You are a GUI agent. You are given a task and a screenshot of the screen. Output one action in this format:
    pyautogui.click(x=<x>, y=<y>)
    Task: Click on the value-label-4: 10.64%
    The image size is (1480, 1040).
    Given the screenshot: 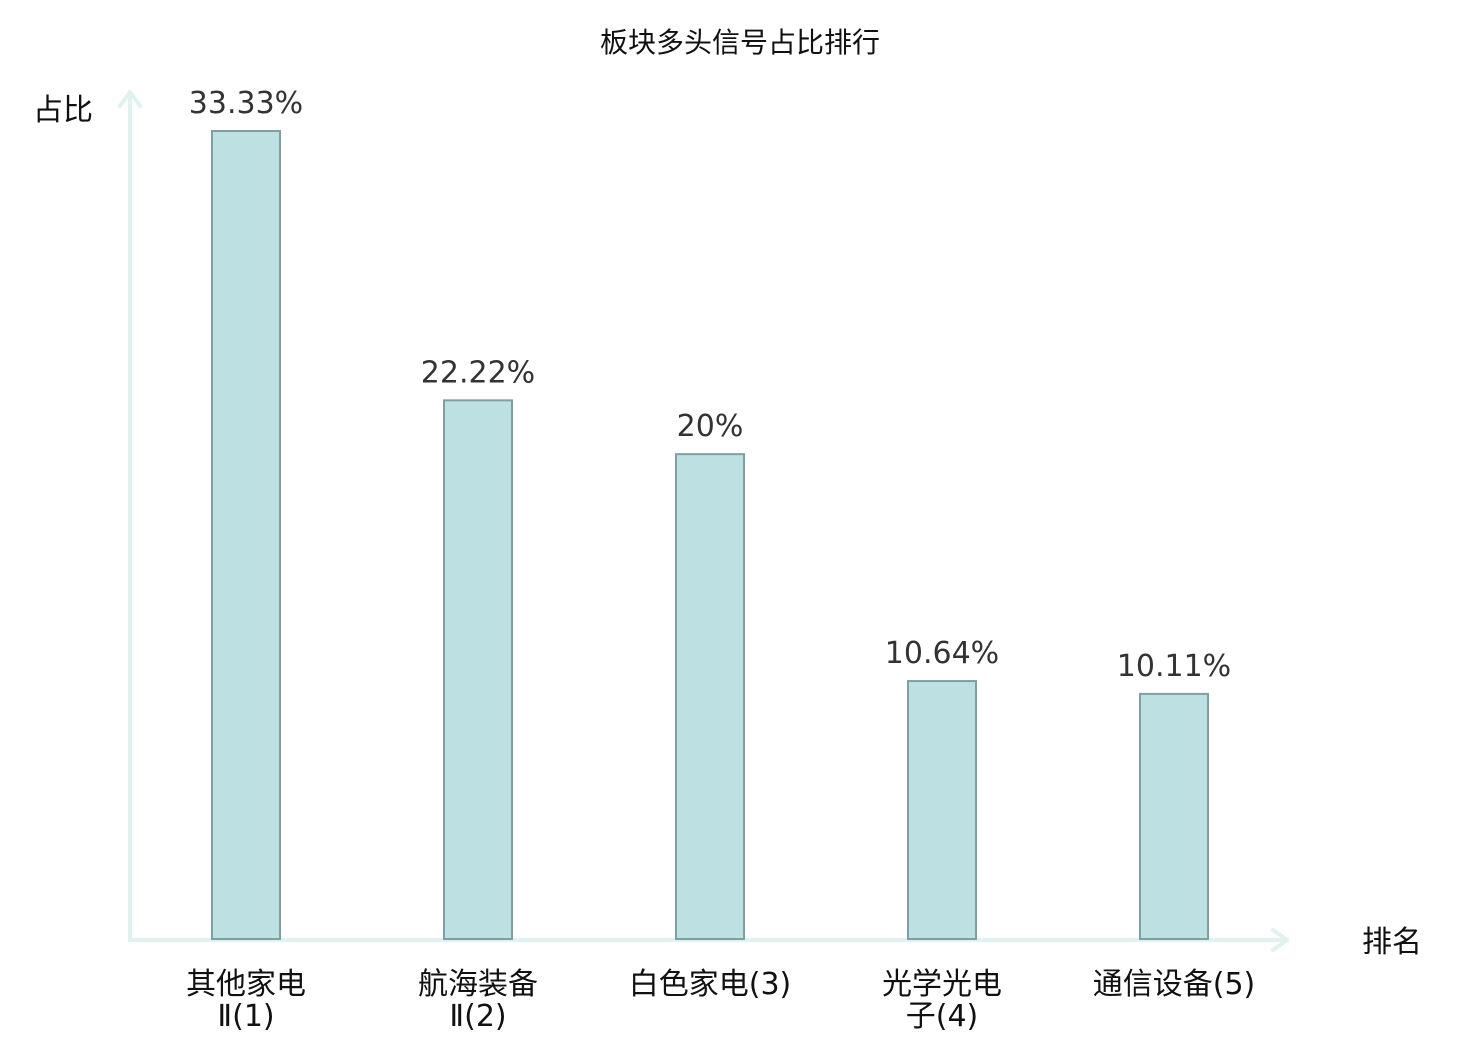 What is the action you would take?
    pyautogui.click(x=942, y=653)
    